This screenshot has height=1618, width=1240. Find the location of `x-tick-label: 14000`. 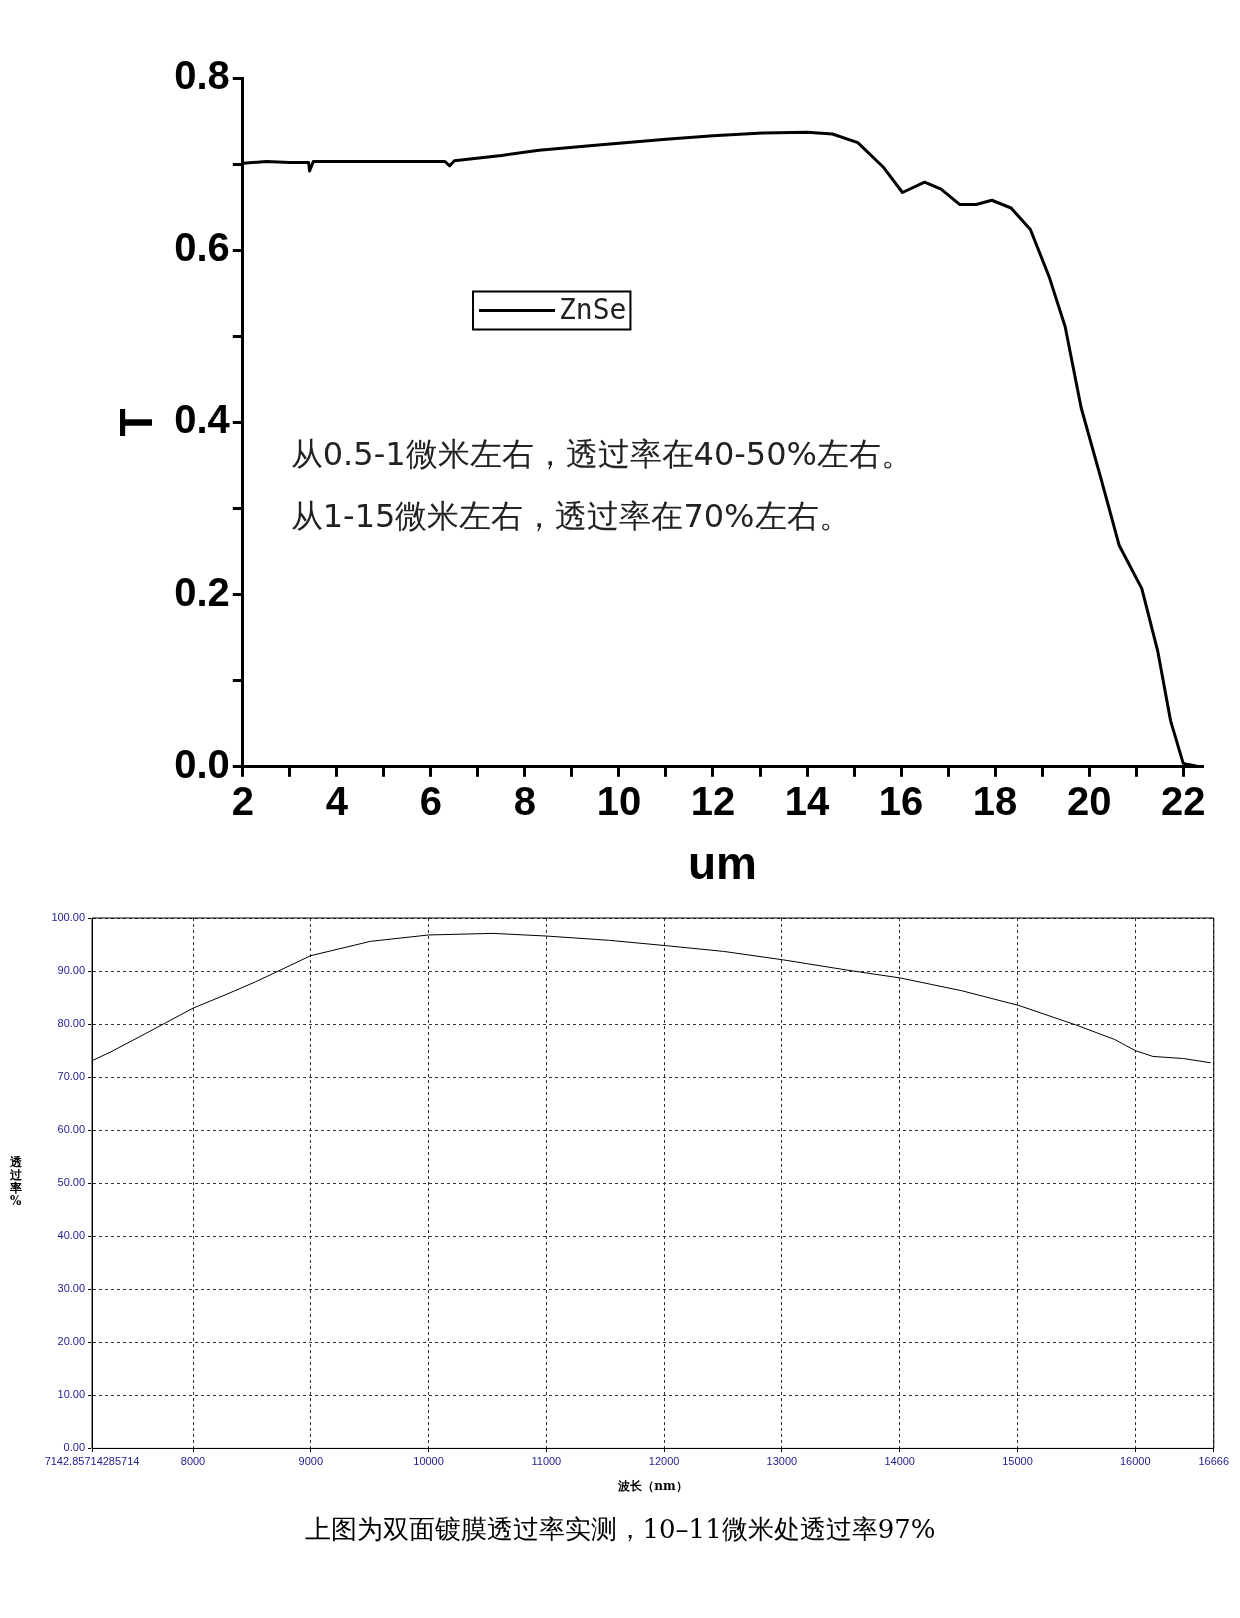

x-tick-label: 14000 is located at coordinates (899, 1461).